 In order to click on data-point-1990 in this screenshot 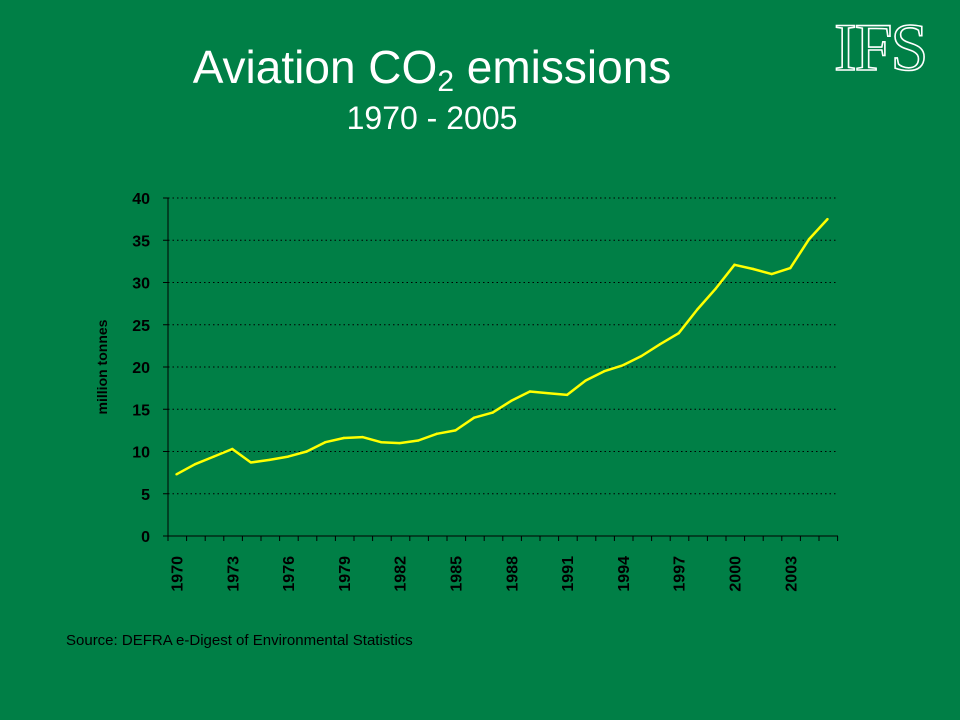, I will do `click(548, 393)`.